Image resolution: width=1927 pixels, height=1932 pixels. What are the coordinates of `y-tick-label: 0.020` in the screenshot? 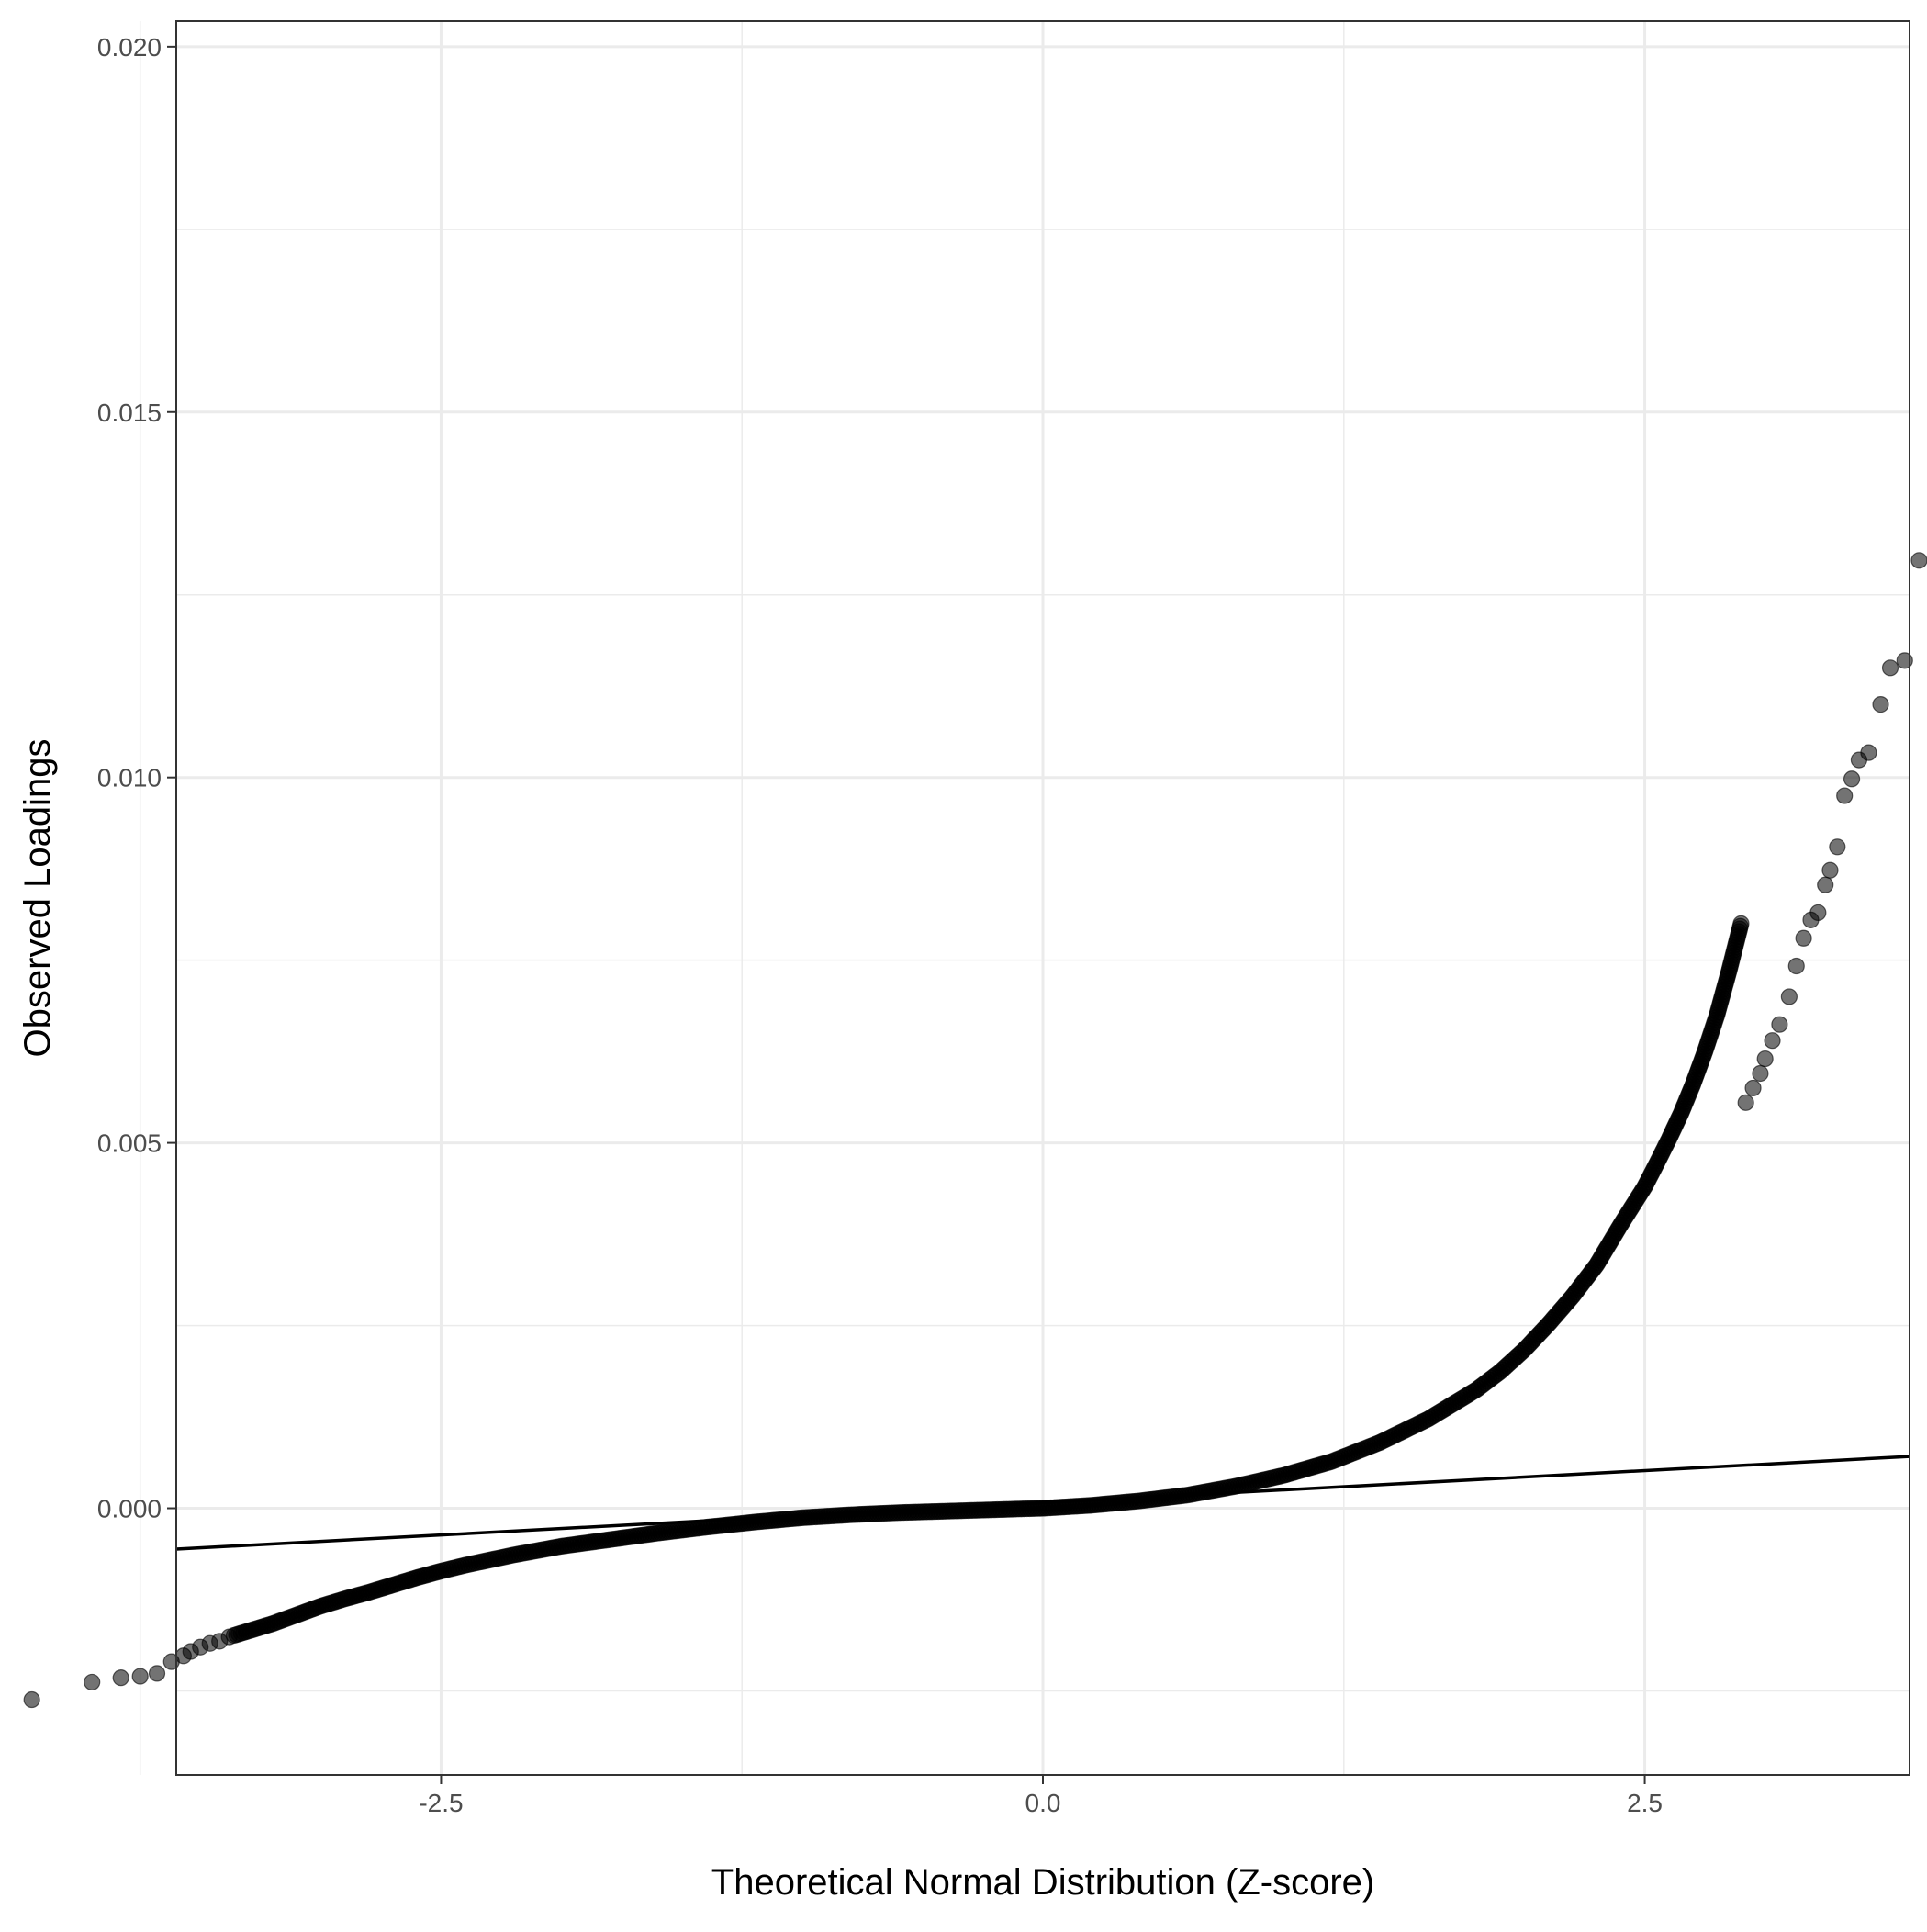 It's located at (130, 47).